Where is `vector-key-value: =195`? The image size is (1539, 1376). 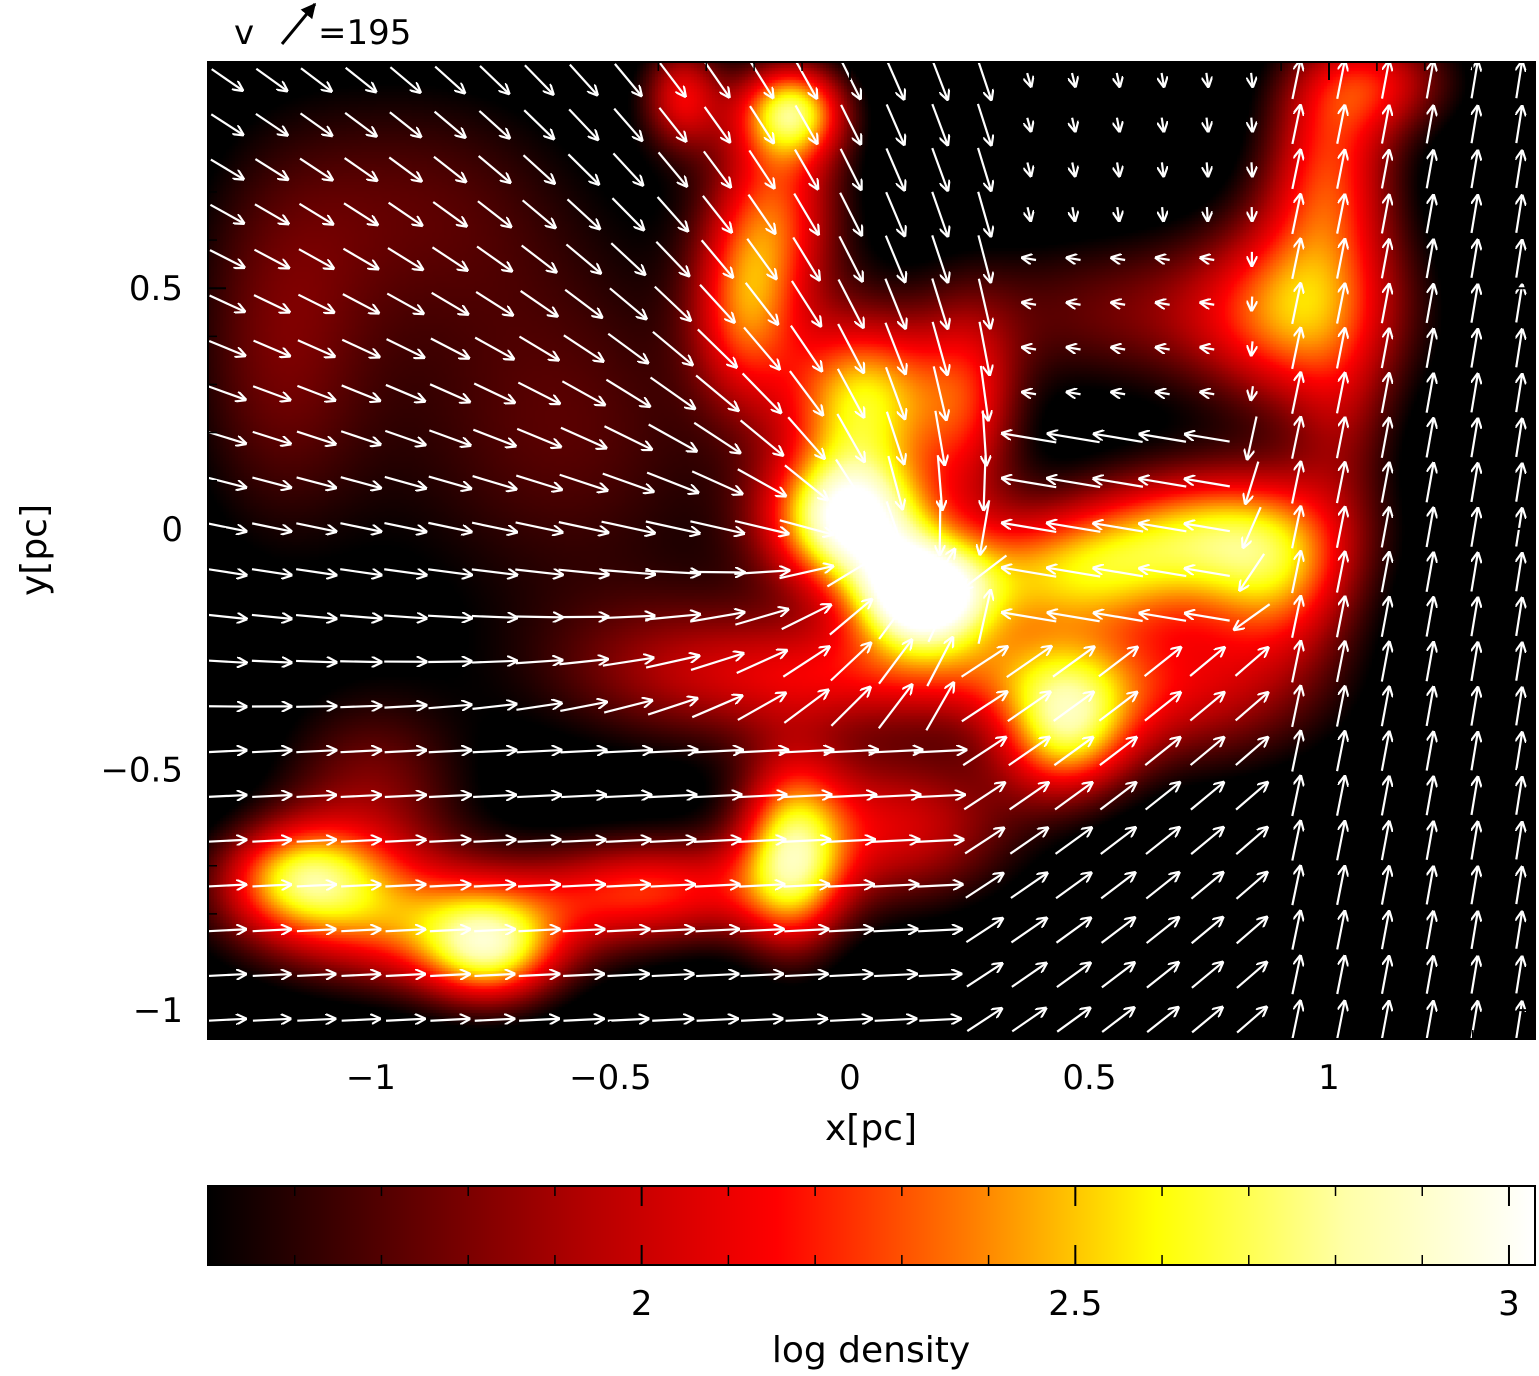 vector-key-value: =195 is located at coordinates (364, 33).